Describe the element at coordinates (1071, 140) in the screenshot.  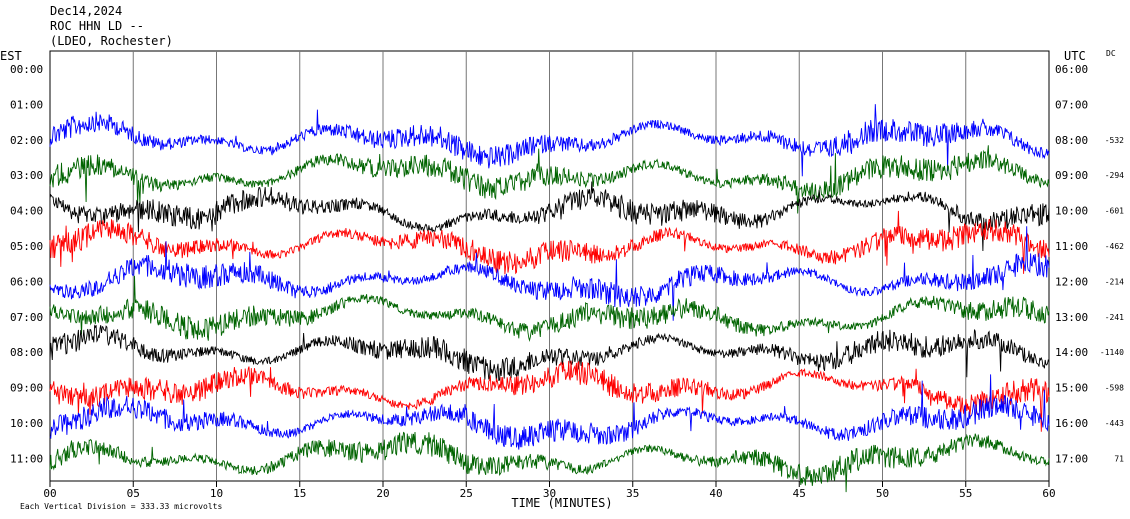
I see `utc-hour-label: 08:00` at that location.